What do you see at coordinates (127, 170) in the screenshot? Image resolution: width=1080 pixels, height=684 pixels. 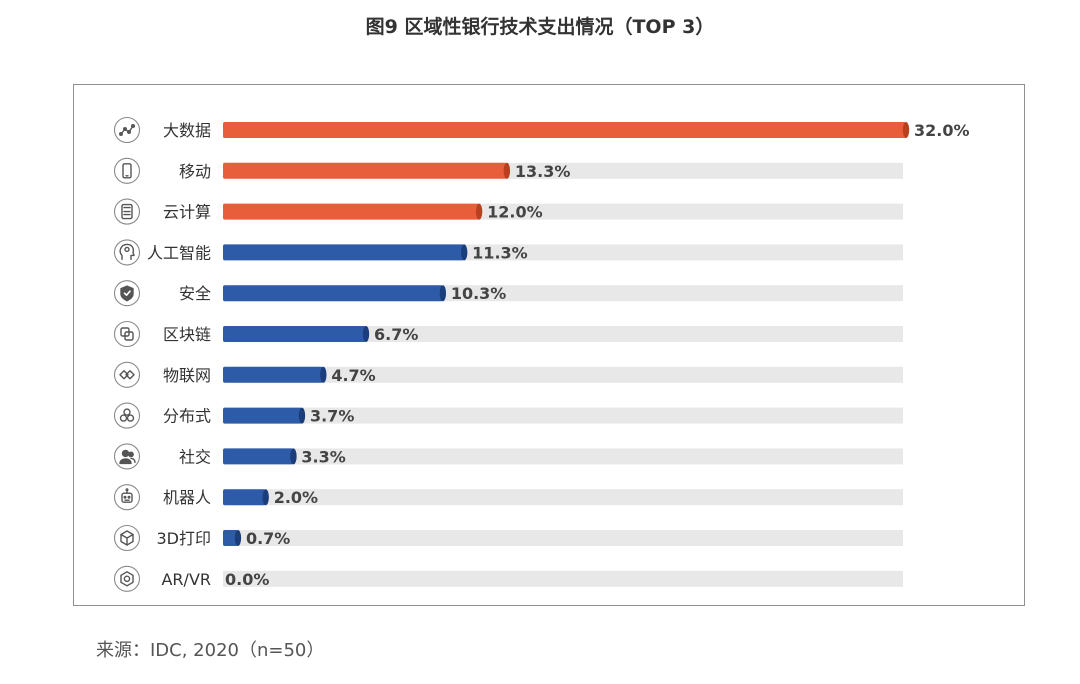 I see `mobile-phone-icon` at bounding box center [127, 170].